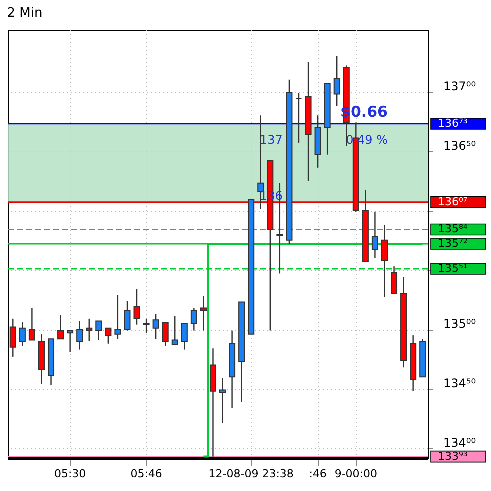 The width and height of the screenshot is (491, 491). What do you see at coordinates (460, 86) in the screenshot?
I see `y-tick-label: 137⁰⁰` at bounding box center [460, 86].